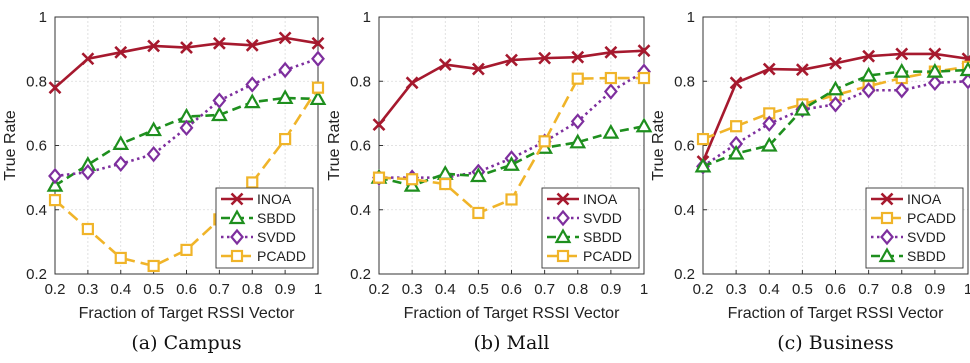  I want to click on legend: INOA SBDD SVDD PCADD, so click(264, 228).